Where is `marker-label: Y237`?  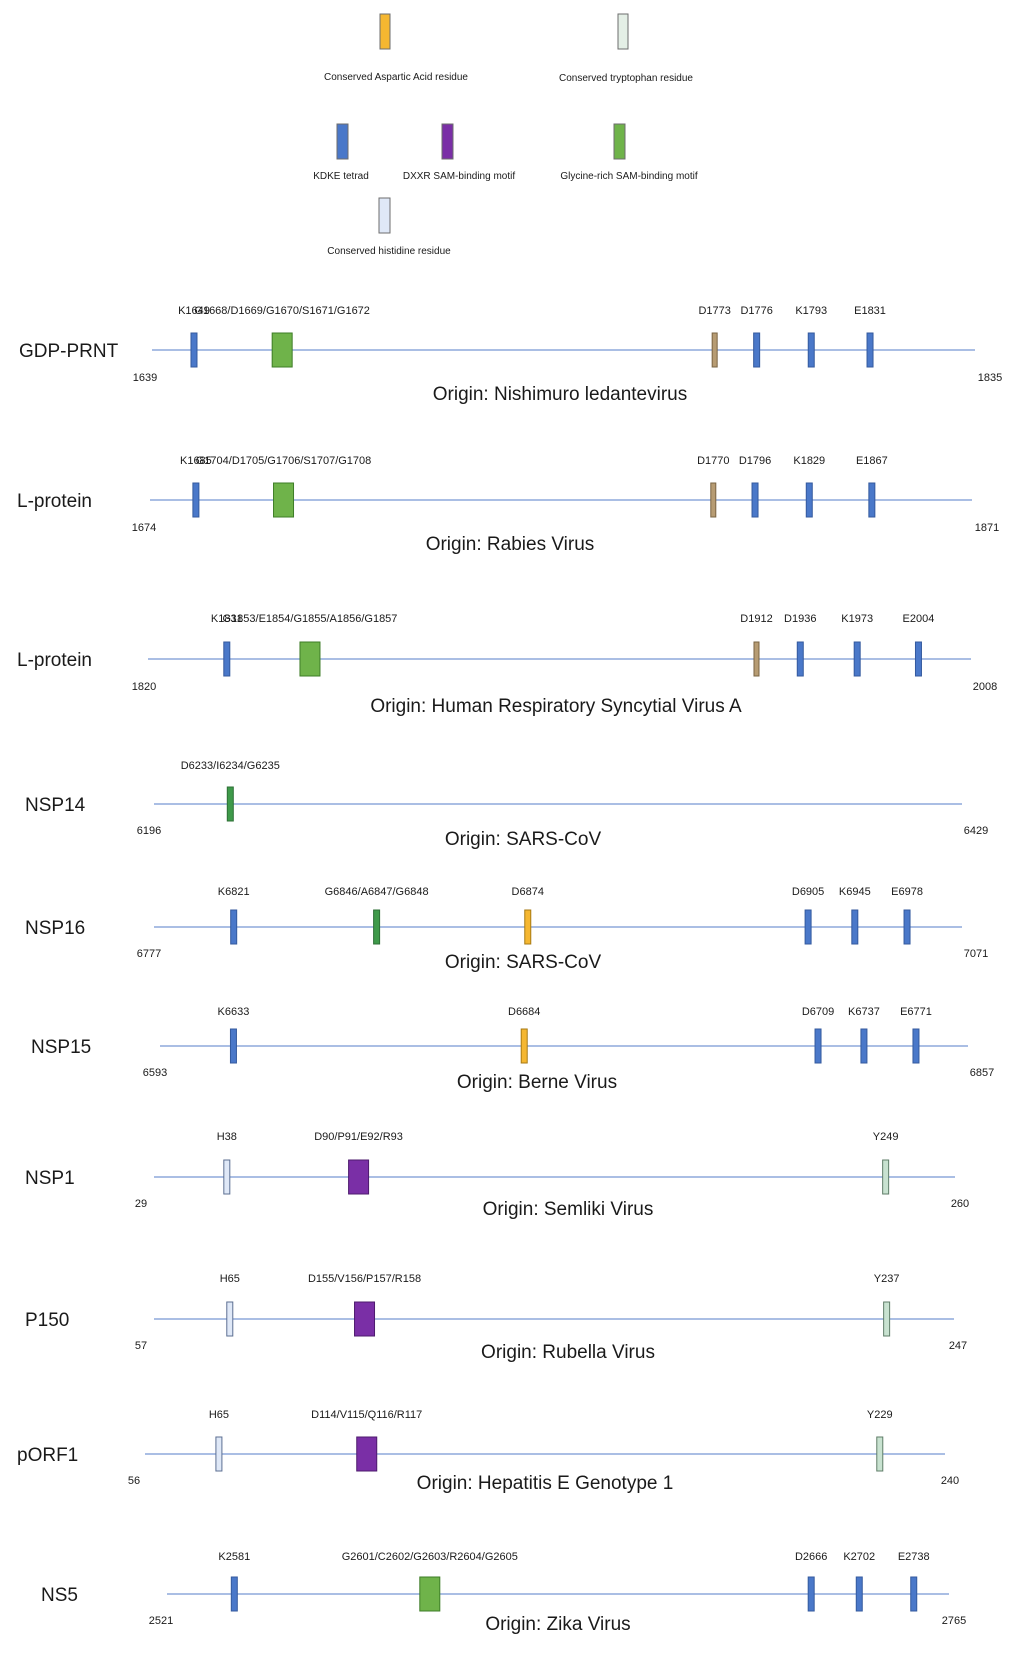
marker-label: Y237 is located at coordinates (887, 1279).